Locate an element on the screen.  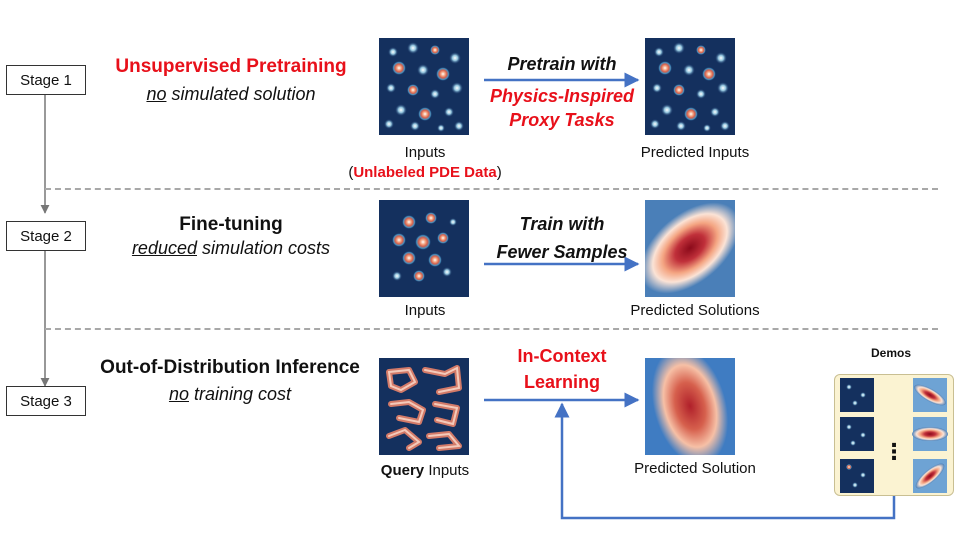
stage1-subtitle: no simulated solution is located at coordinates (231, 94).